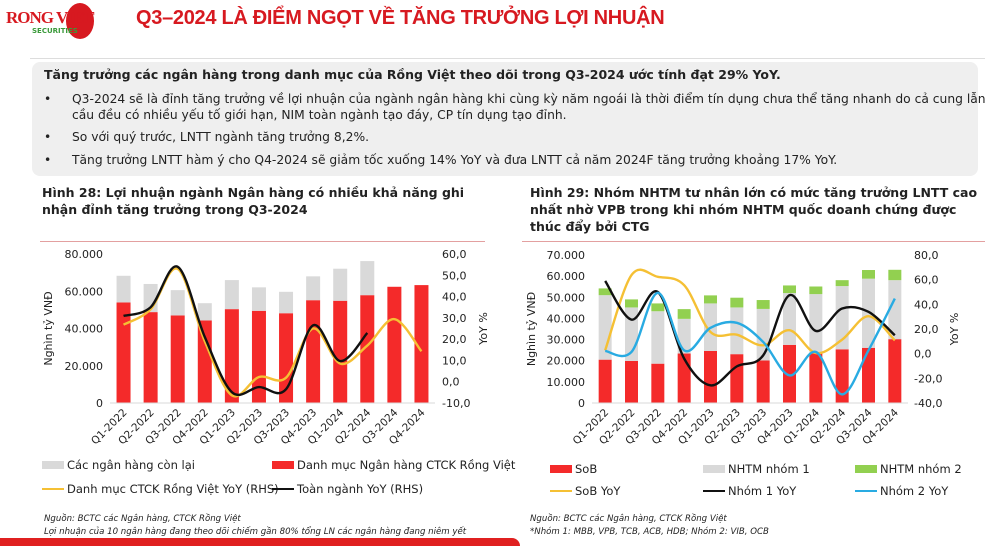 Image resolution: width=1000 pixels, height=546 pixels. Describe the element at coordinates (566, 318) in the screenshot. I see `y-tick-label: 40.000` at that location.